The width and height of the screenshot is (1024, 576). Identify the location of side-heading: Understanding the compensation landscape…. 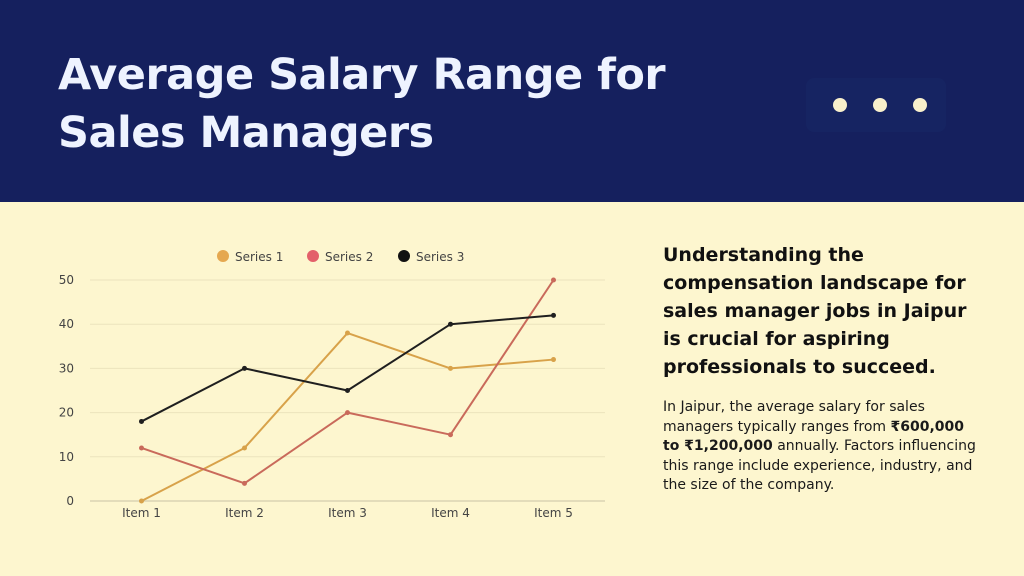
(815, 311).